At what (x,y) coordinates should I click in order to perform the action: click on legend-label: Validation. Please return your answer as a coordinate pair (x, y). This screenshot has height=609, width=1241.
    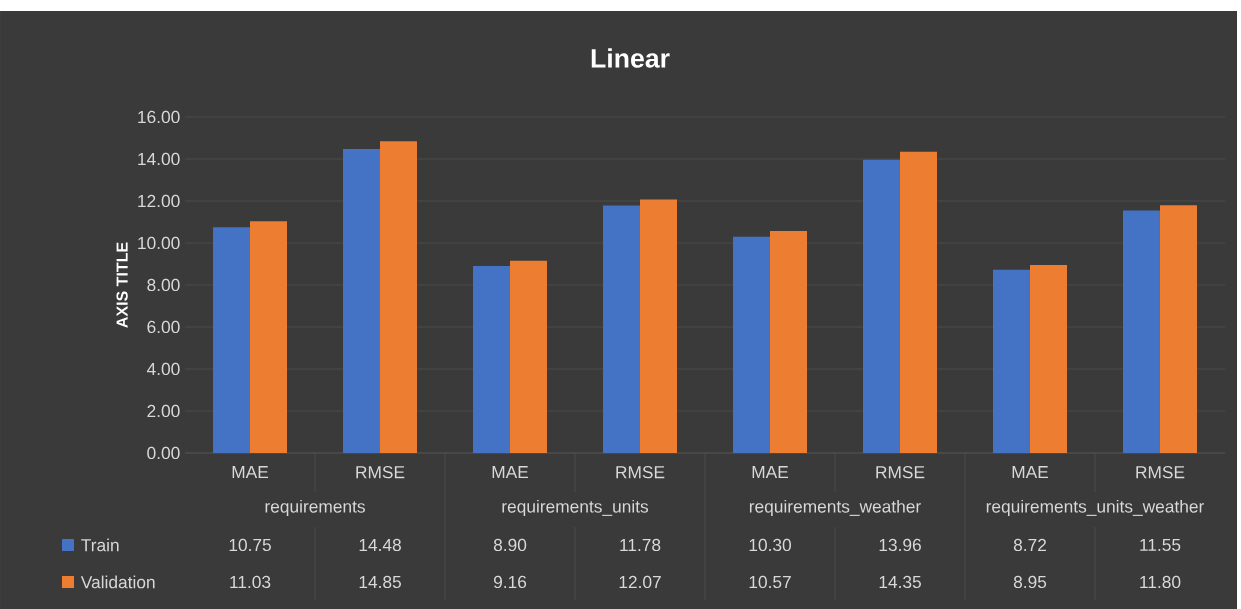
    Looking at the image, I should click on (117, 582).